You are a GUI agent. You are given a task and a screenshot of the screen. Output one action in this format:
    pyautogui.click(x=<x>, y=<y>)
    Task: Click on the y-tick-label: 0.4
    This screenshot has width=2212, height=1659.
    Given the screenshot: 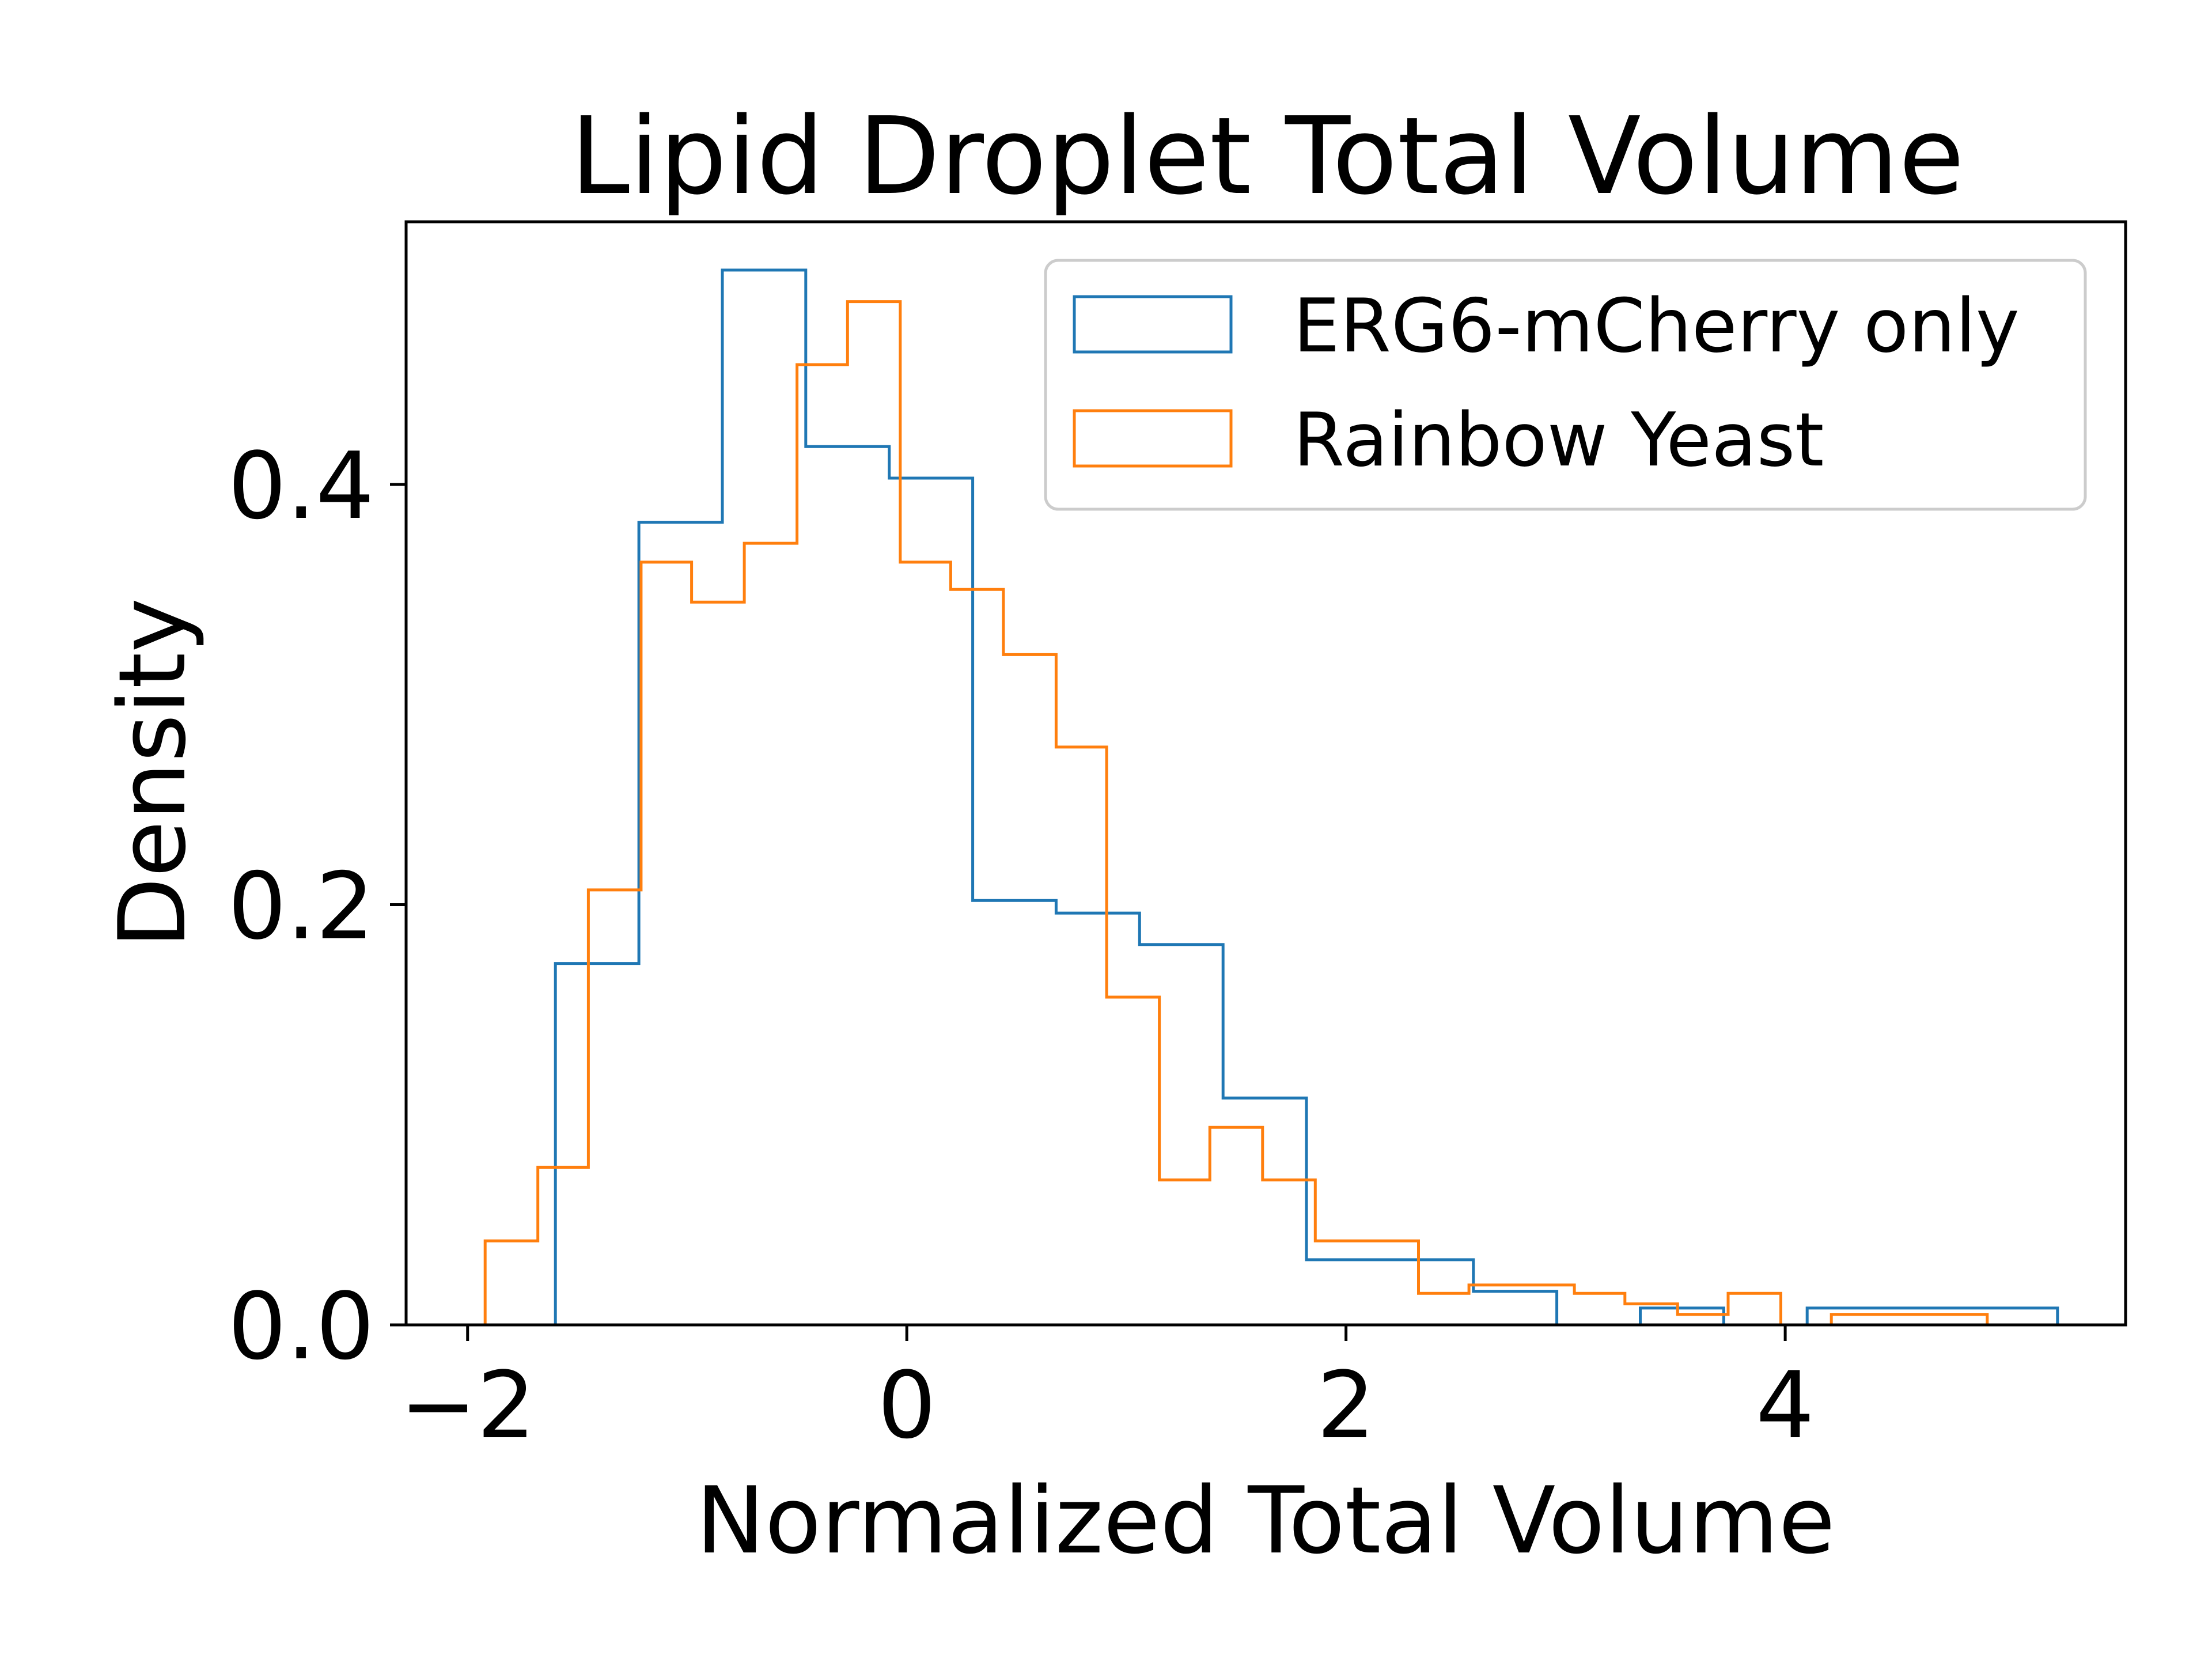 What is the action you would take?
    pyautogui.click(x=301, y=486)
    